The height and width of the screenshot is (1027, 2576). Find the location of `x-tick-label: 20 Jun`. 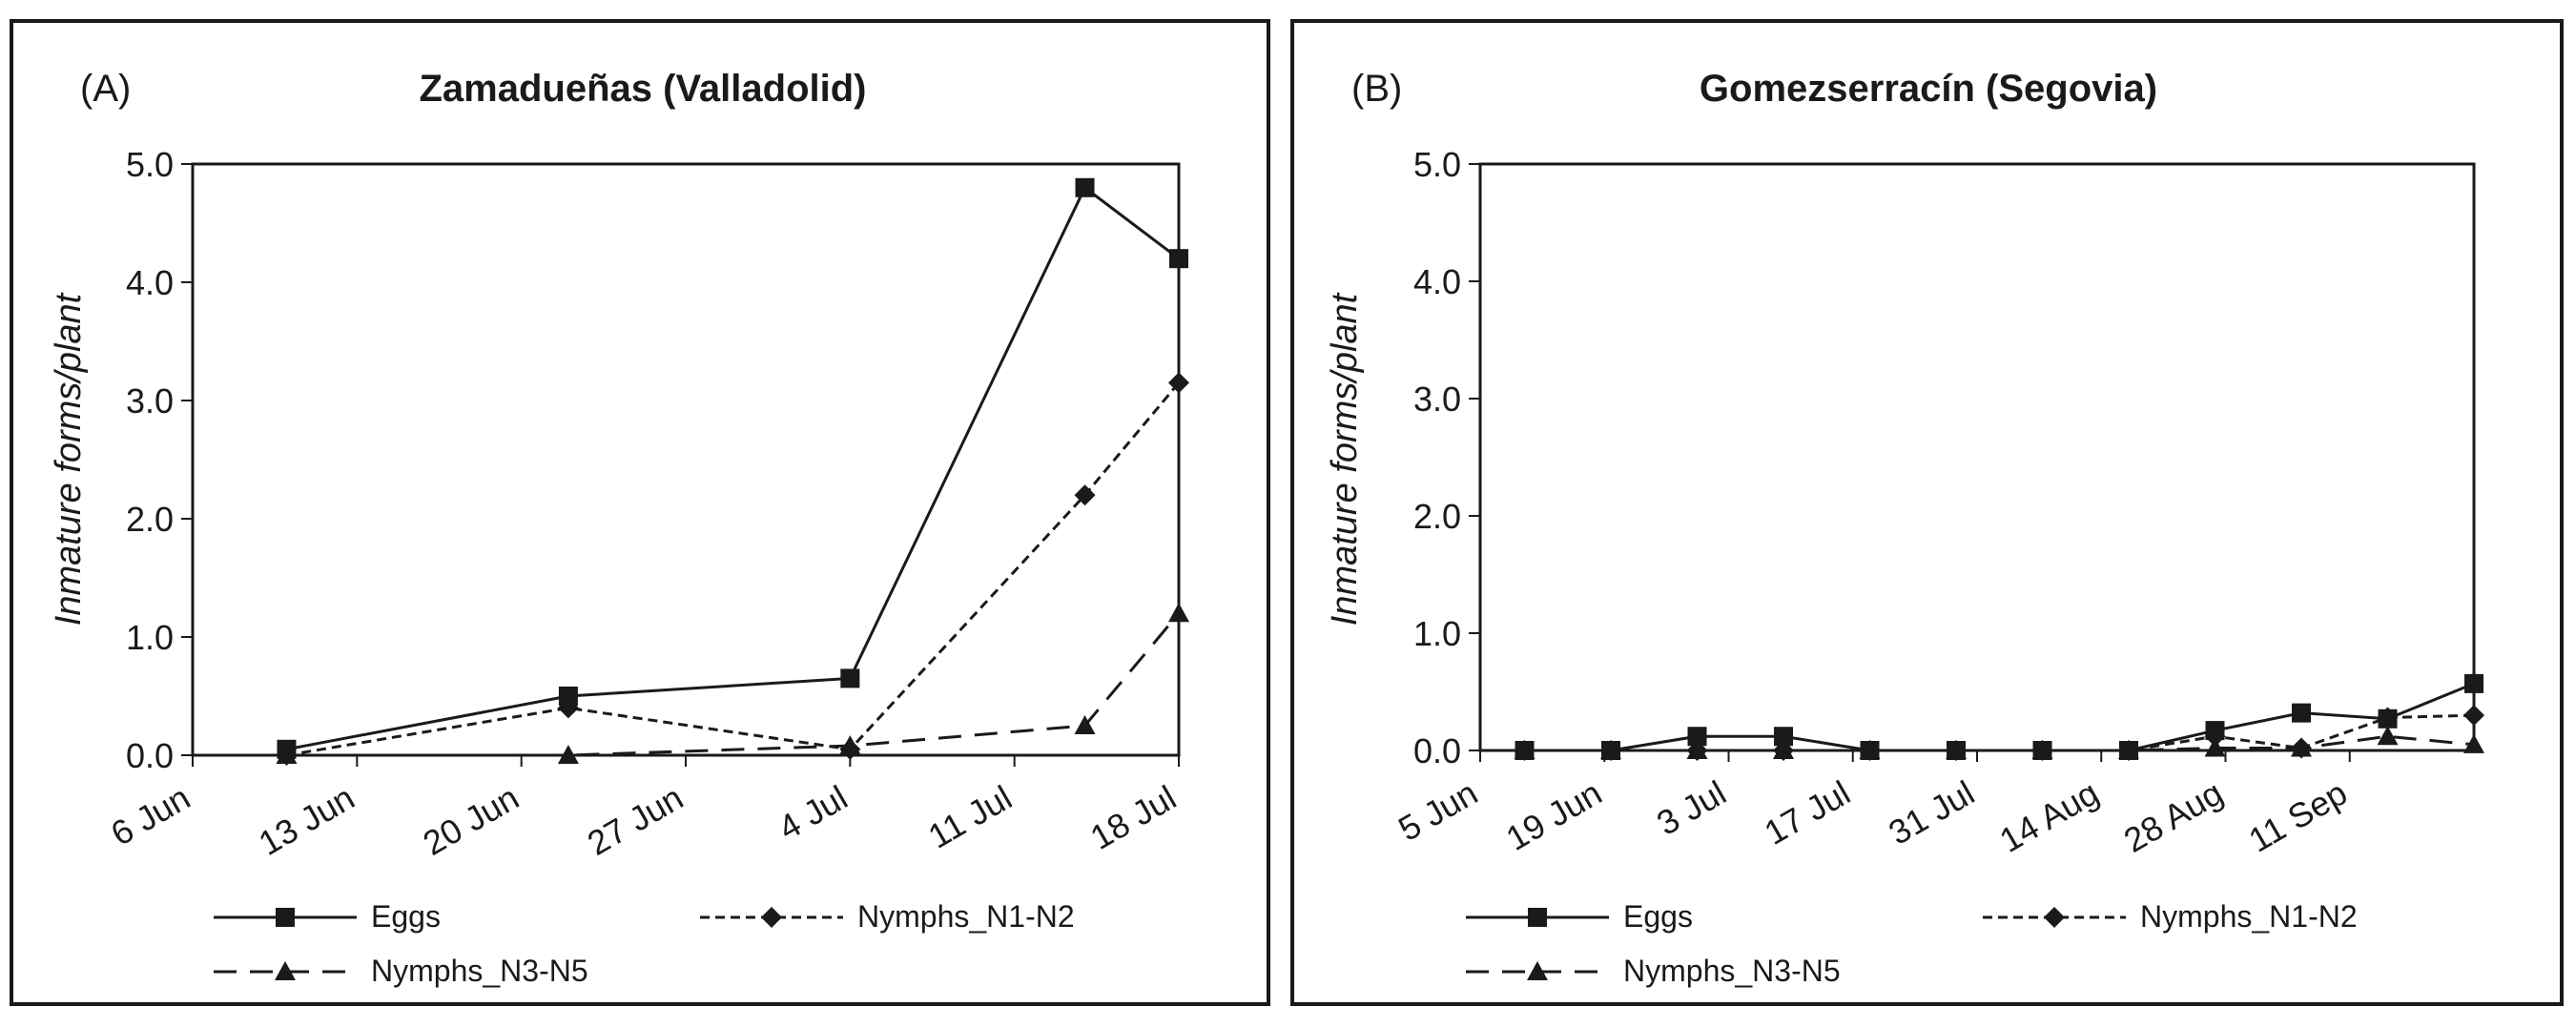

x-tick-label: 20 Jun is located at coordinates (471, 820).